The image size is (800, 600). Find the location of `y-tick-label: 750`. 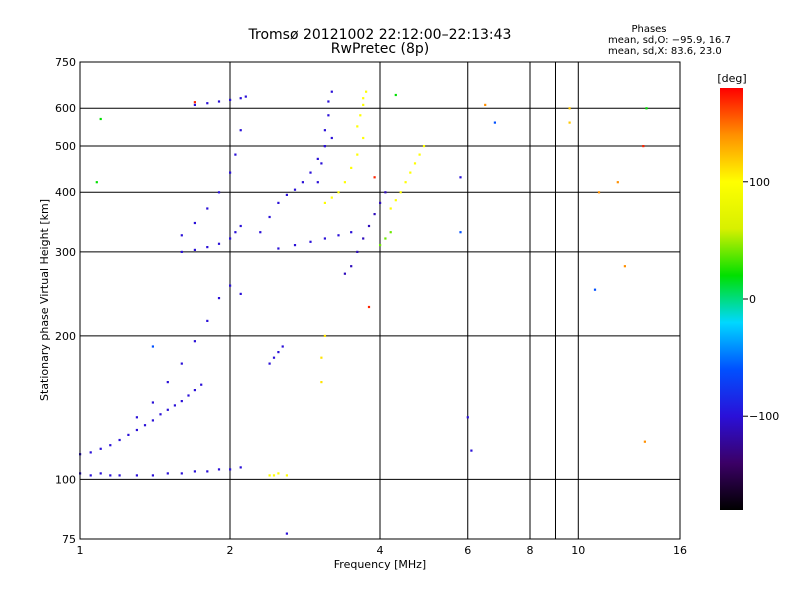

y-tick-label: 750 is located at coordinates (65, 62).